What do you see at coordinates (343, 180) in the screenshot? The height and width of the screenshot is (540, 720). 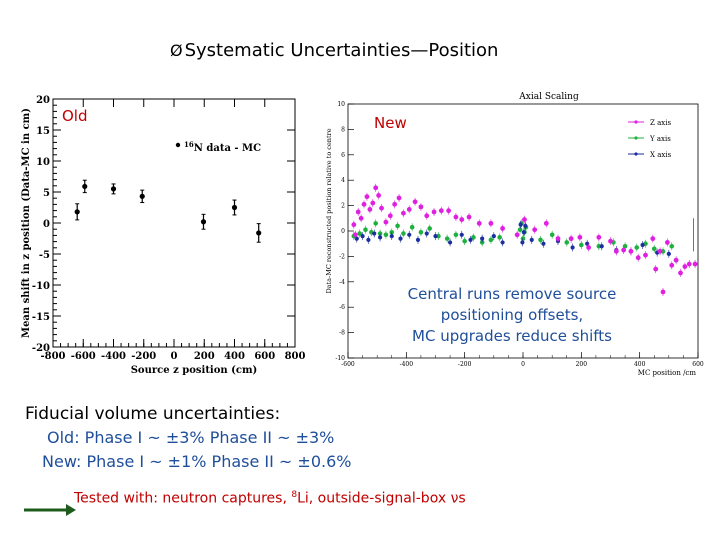 I see `y-tick-label: 4` at bounding box center [343, 180].